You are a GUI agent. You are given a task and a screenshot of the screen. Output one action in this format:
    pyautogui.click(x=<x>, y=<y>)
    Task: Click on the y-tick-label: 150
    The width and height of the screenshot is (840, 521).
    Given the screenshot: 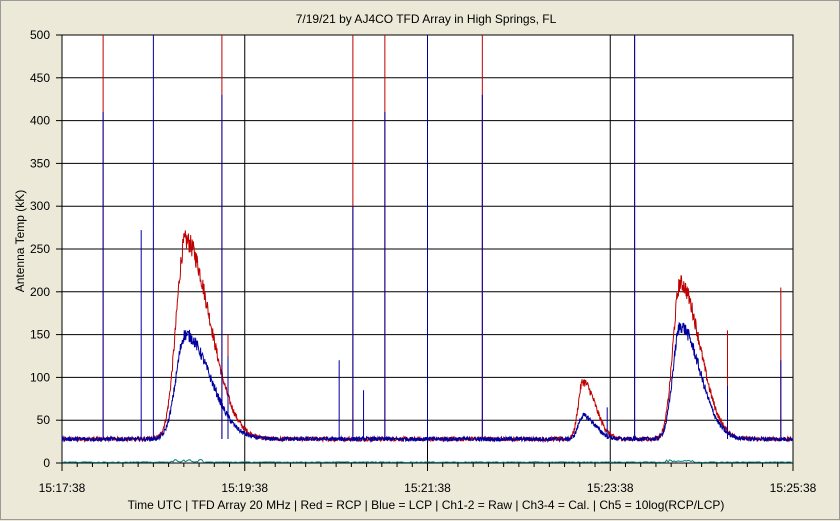 What is the action you would take?
    pyautogui.click(x=40, y=335)
    